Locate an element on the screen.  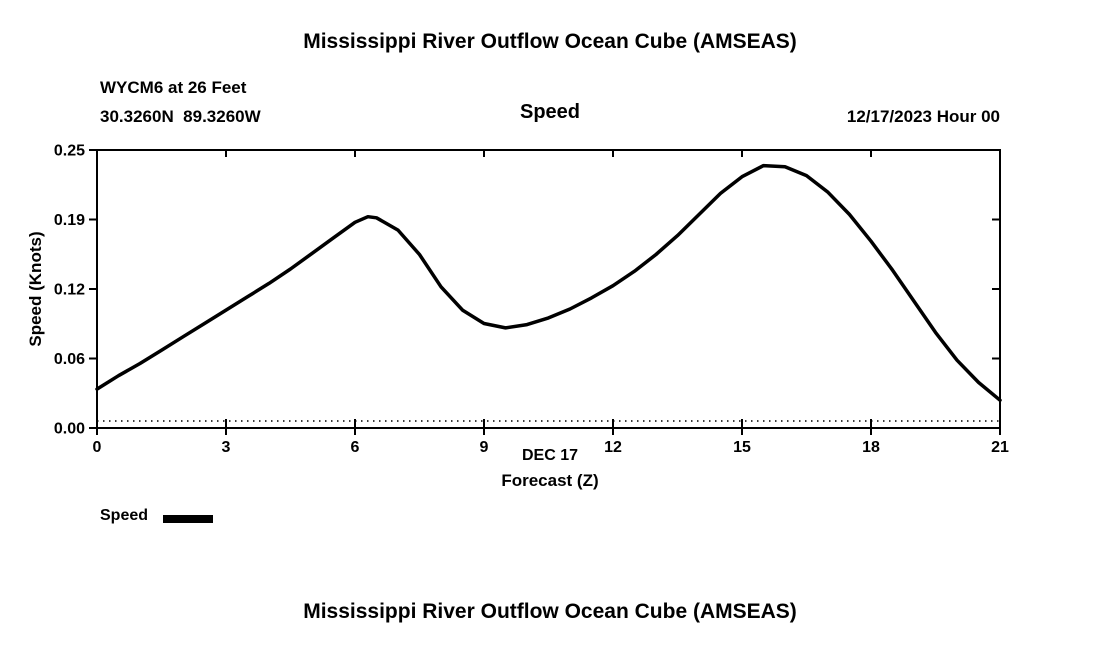
station-label: WYCM6 at 26 Feet is located at coordinates (173, 87).